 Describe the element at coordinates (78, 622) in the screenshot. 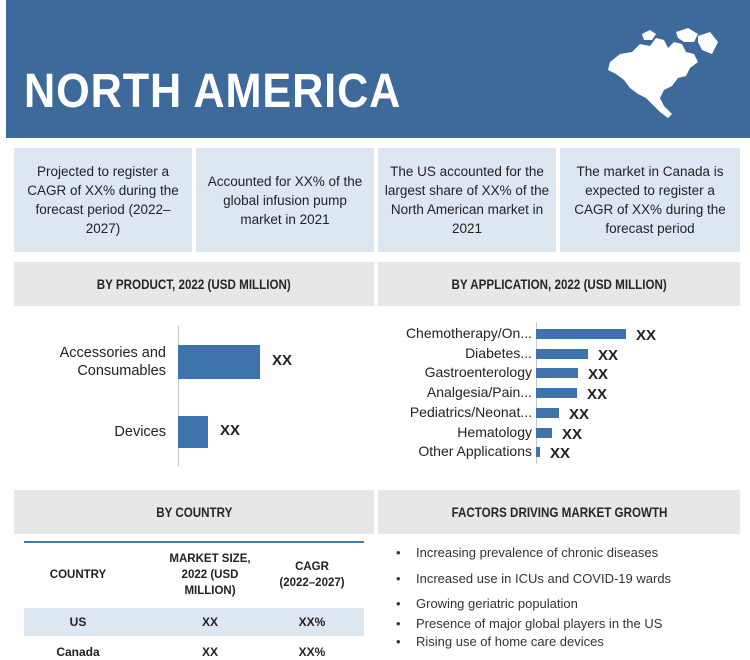

I see `table-cell: US` at that location.